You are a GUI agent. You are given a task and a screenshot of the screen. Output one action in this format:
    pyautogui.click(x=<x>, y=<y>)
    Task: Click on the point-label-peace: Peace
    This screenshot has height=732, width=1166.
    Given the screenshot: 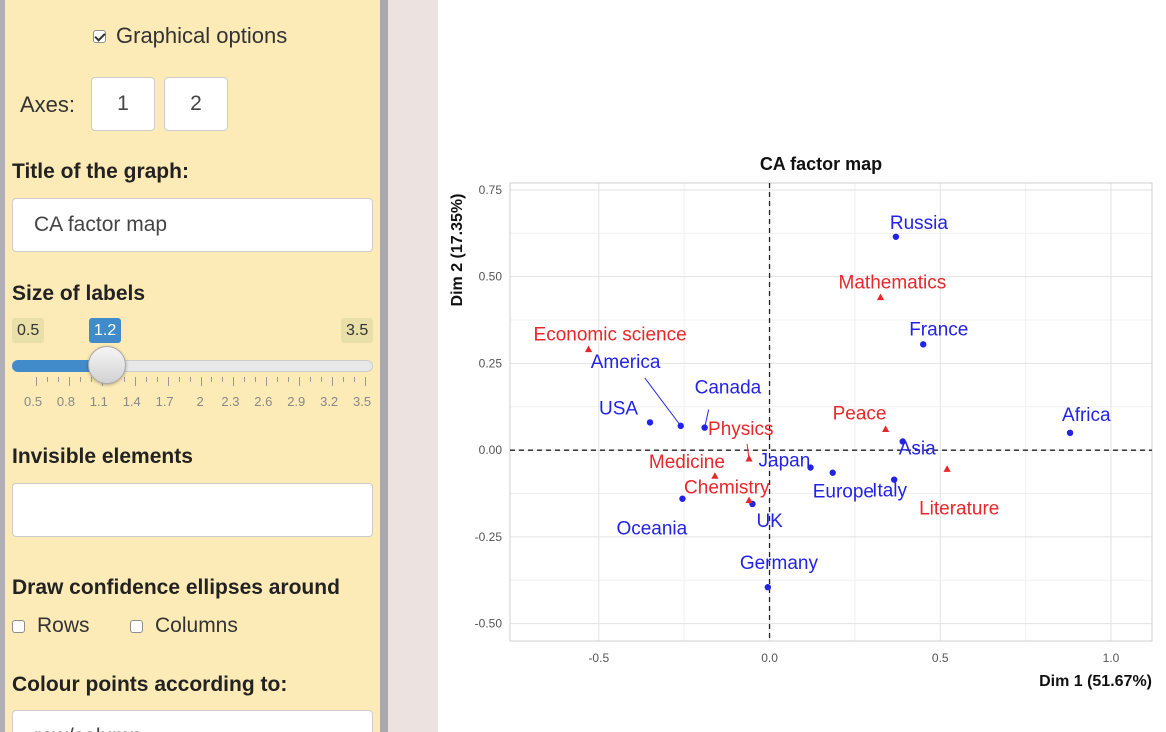 What is the action you would take?
    pyautogui.click(x=860, y=413)
    